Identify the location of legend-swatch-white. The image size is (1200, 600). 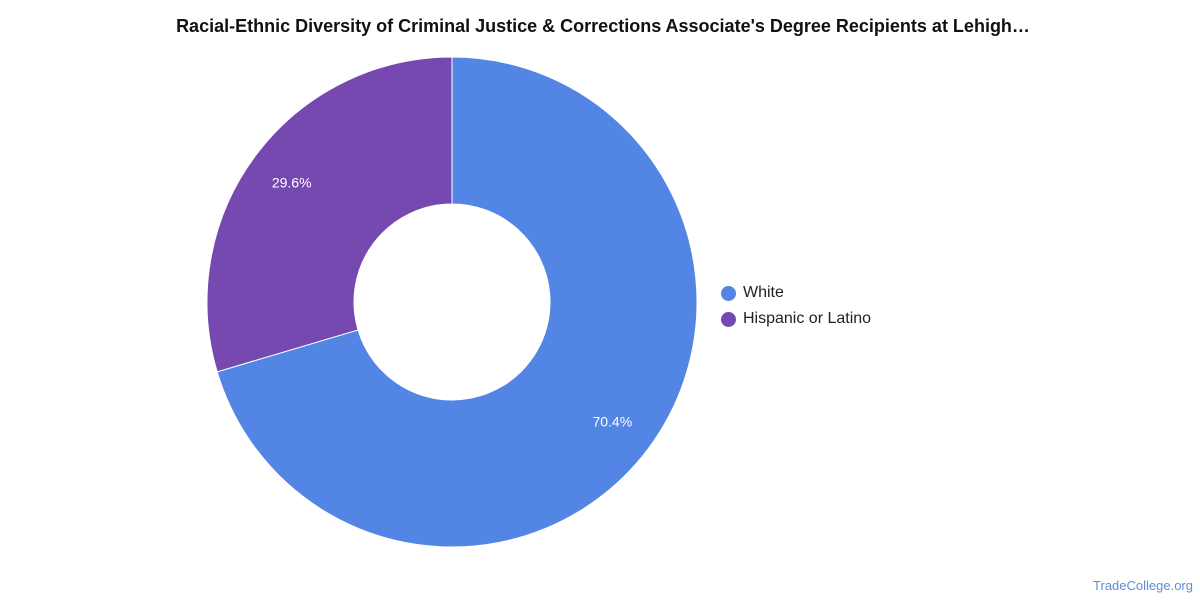
(728, 293).